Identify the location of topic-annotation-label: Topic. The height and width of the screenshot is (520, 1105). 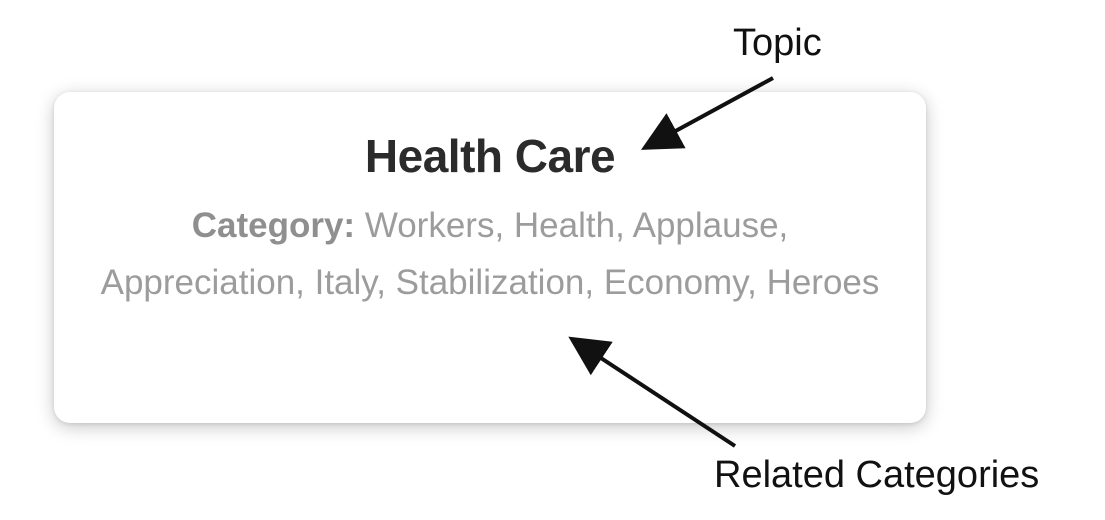
(777, 43).